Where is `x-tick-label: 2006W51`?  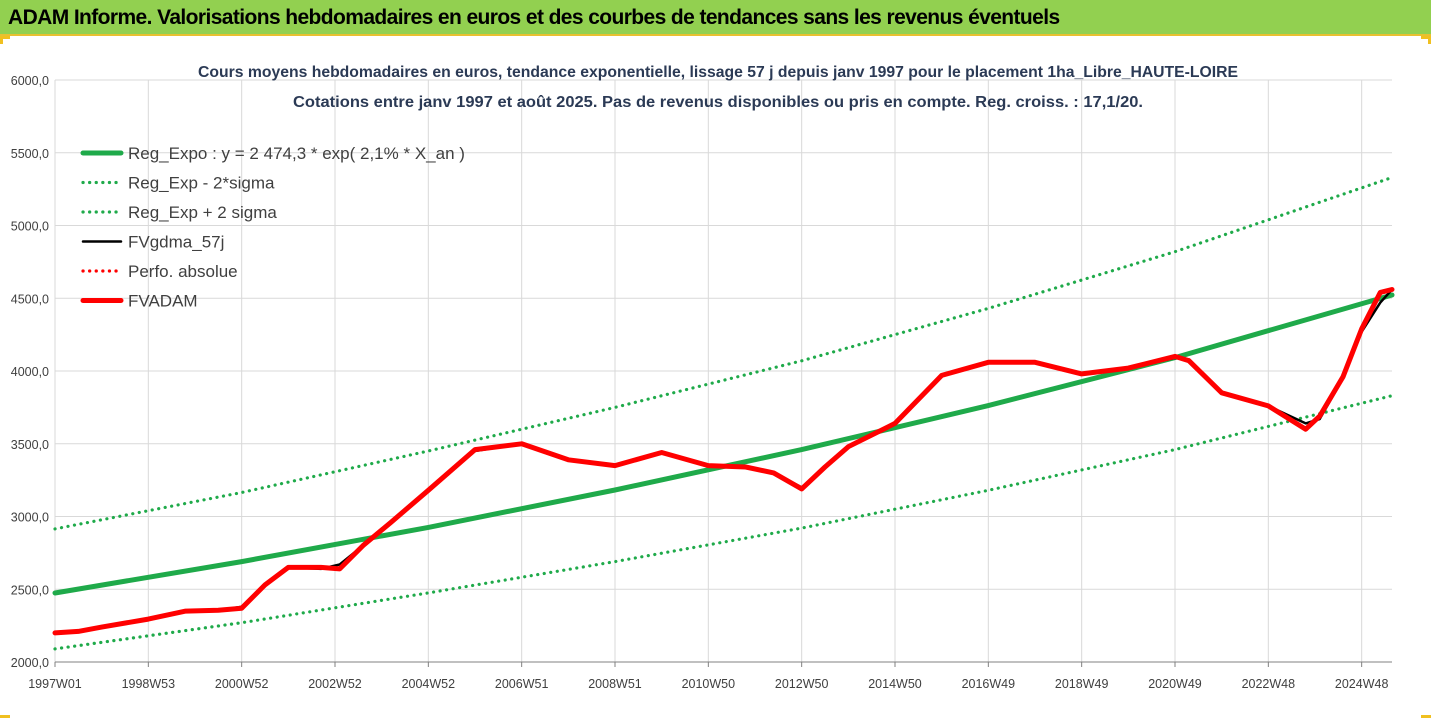
x-tick-label: 2006W51 is located at coordinates (522, 684).